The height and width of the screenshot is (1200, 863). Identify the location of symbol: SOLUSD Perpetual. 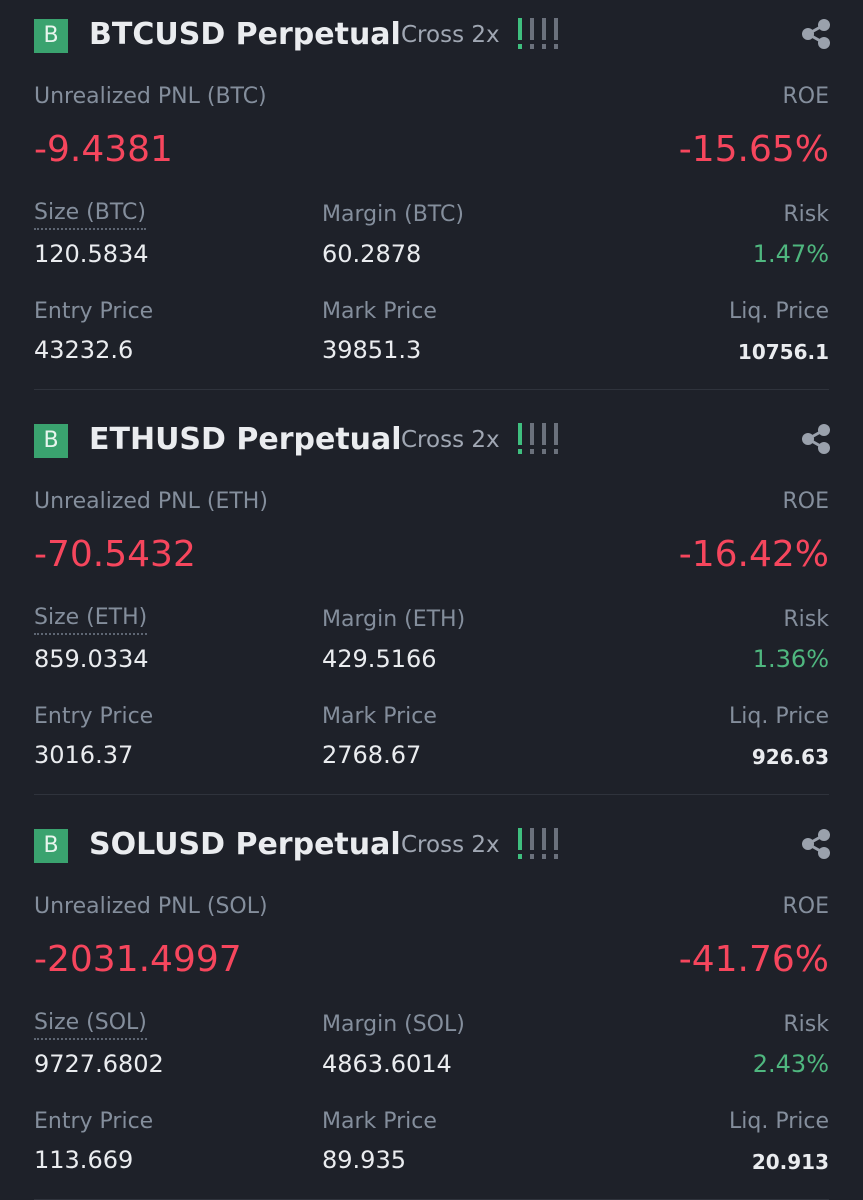
(245, 844).